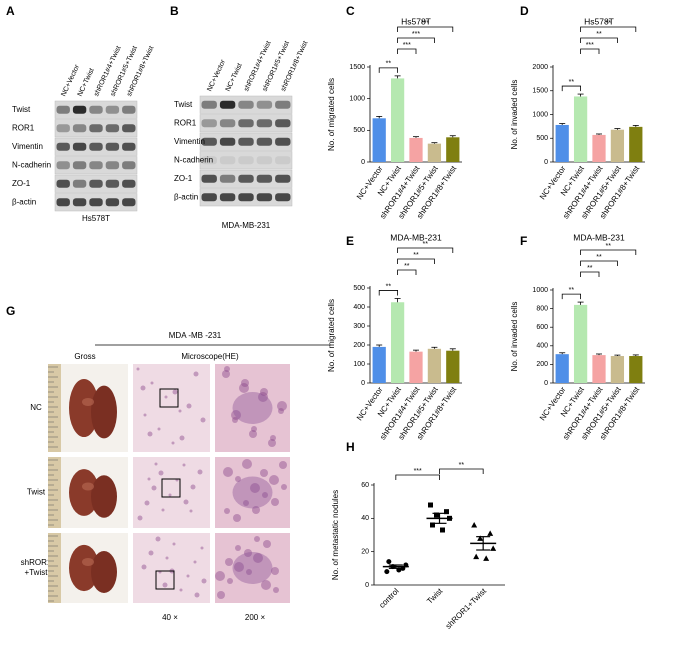  I want to click on y-tick-label: 100, so click(359, 364).